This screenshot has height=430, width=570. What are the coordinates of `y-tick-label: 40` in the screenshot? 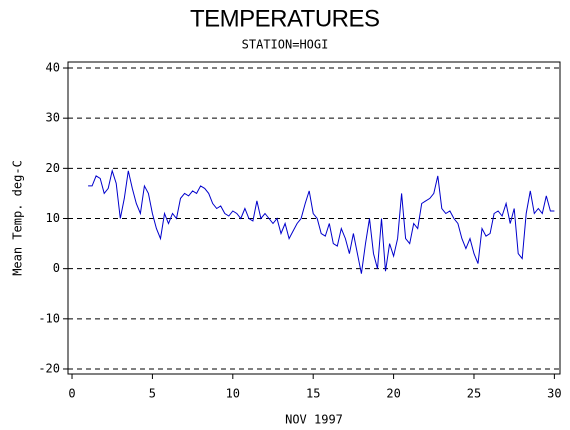 It's located at (53, 68).